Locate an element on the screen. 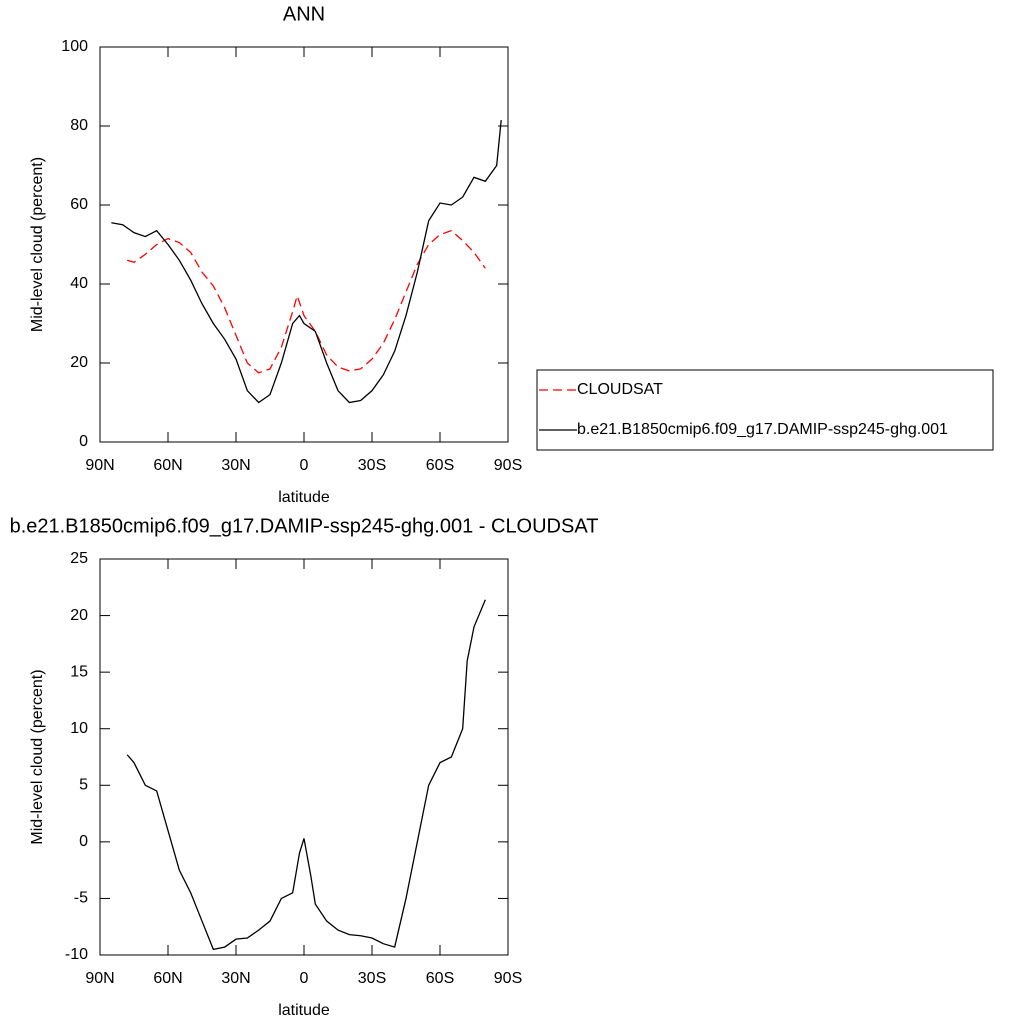 The image size is (1024, 1024). y-tick-label: 40 is located at coordinates (79, 283).